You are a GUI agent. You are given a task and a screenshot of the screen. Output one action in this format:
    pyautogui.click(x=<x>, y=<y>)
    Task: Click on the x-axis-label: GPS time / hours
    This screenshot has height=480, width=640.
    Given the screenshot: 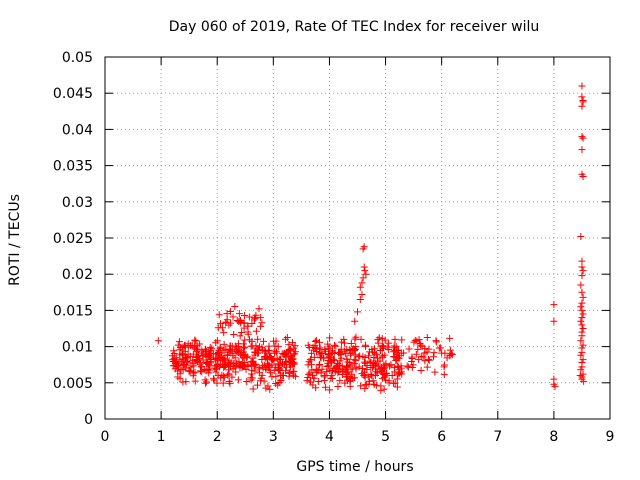 What is the action you would take?
    pyautogui.click(x=354, y=467)
    